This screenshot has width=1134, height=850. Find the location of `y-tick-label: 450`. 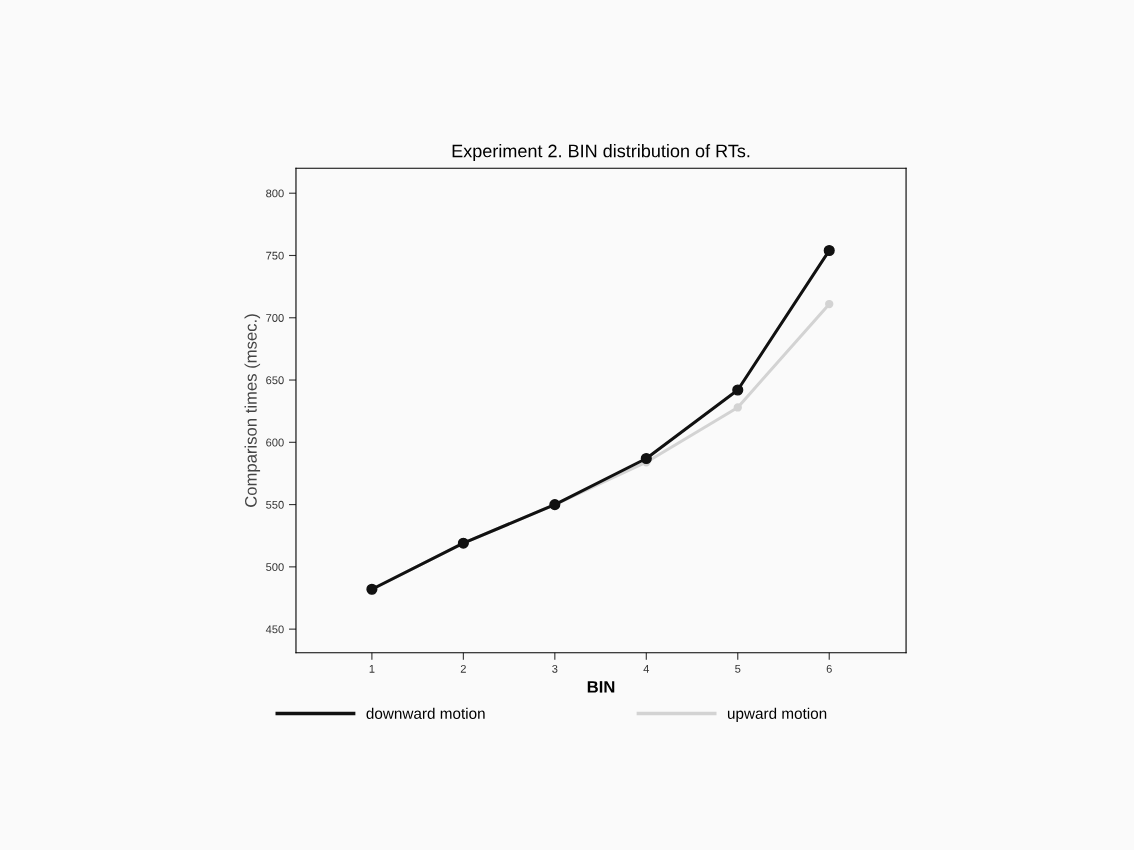

y-tick-label: 450 is located at coordinates (274, 629).